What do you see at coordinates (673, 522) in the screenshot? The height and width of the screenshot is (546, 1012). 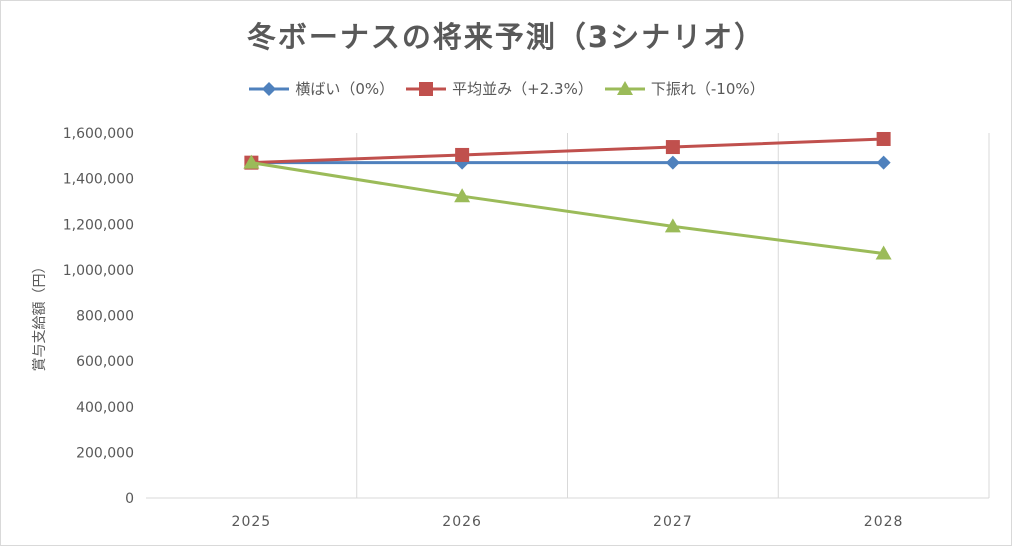 I see `x-tick-label: 2027` at bounding box center [673, 522].